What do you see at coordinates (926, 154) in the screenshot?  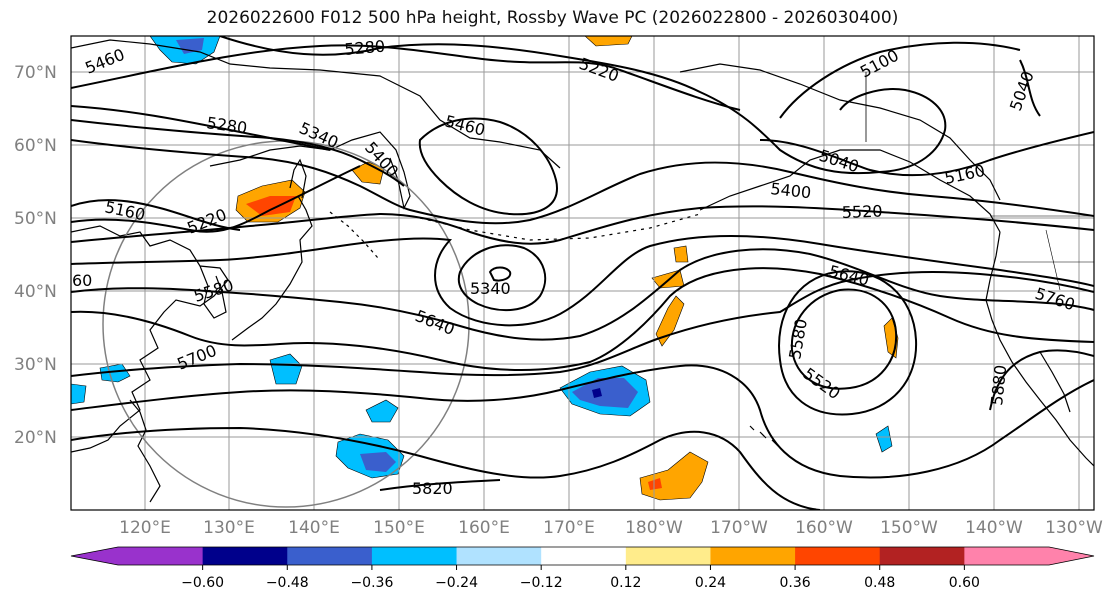 I see `contour-5040-alaska` at bounding box center [926, 154].